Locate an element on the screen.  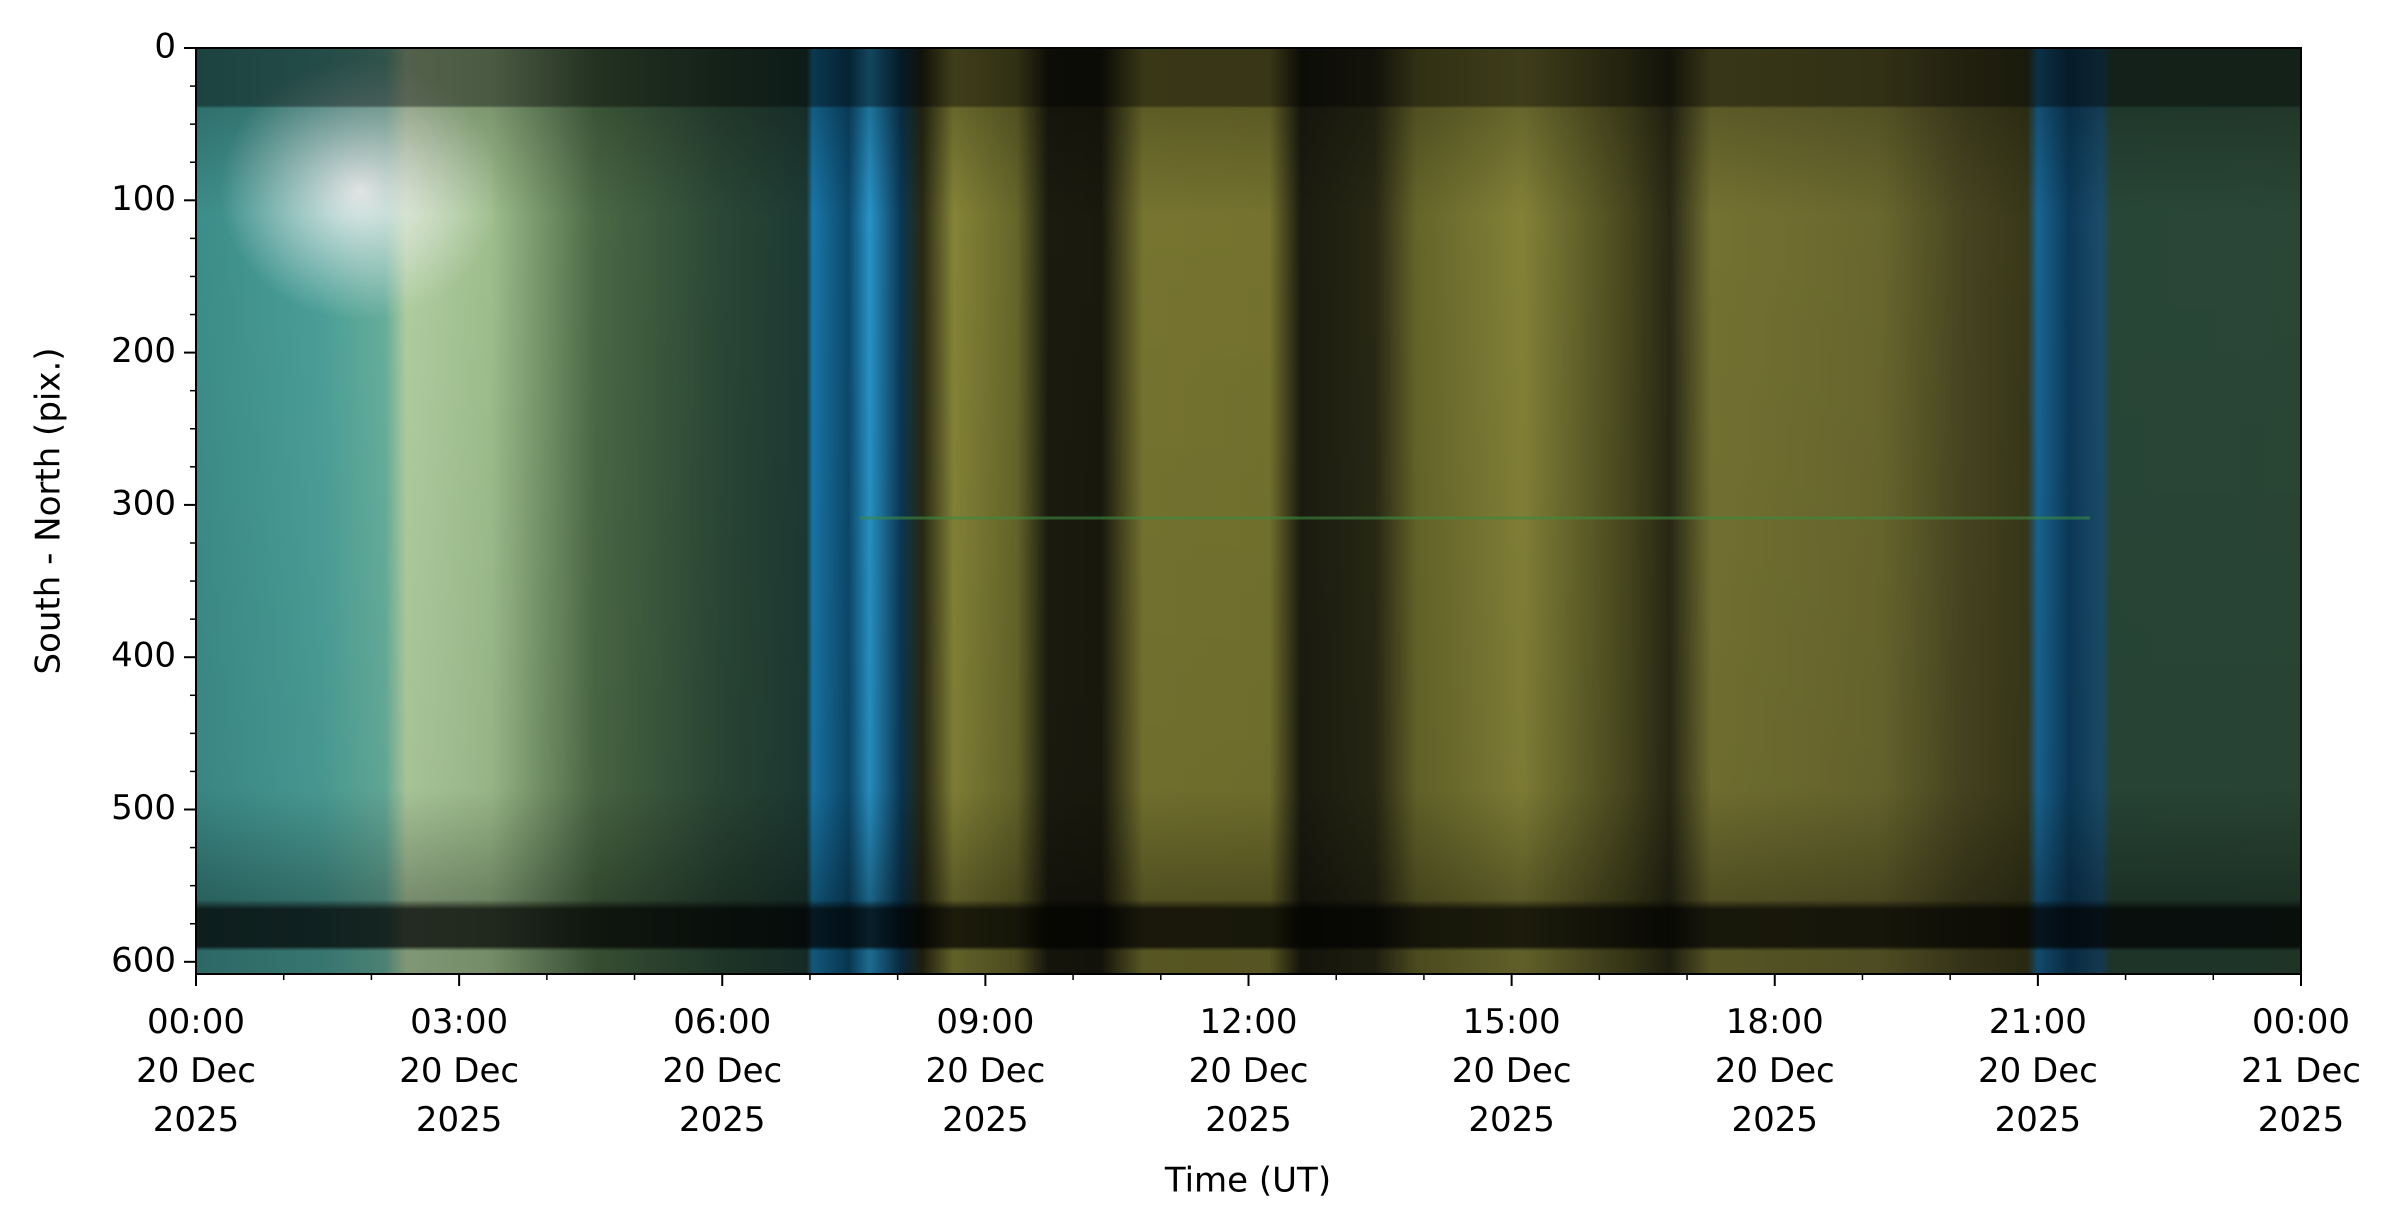
x-tick-label: 06:00 20 Dec 2025 is located at coordinates (722, 1071).